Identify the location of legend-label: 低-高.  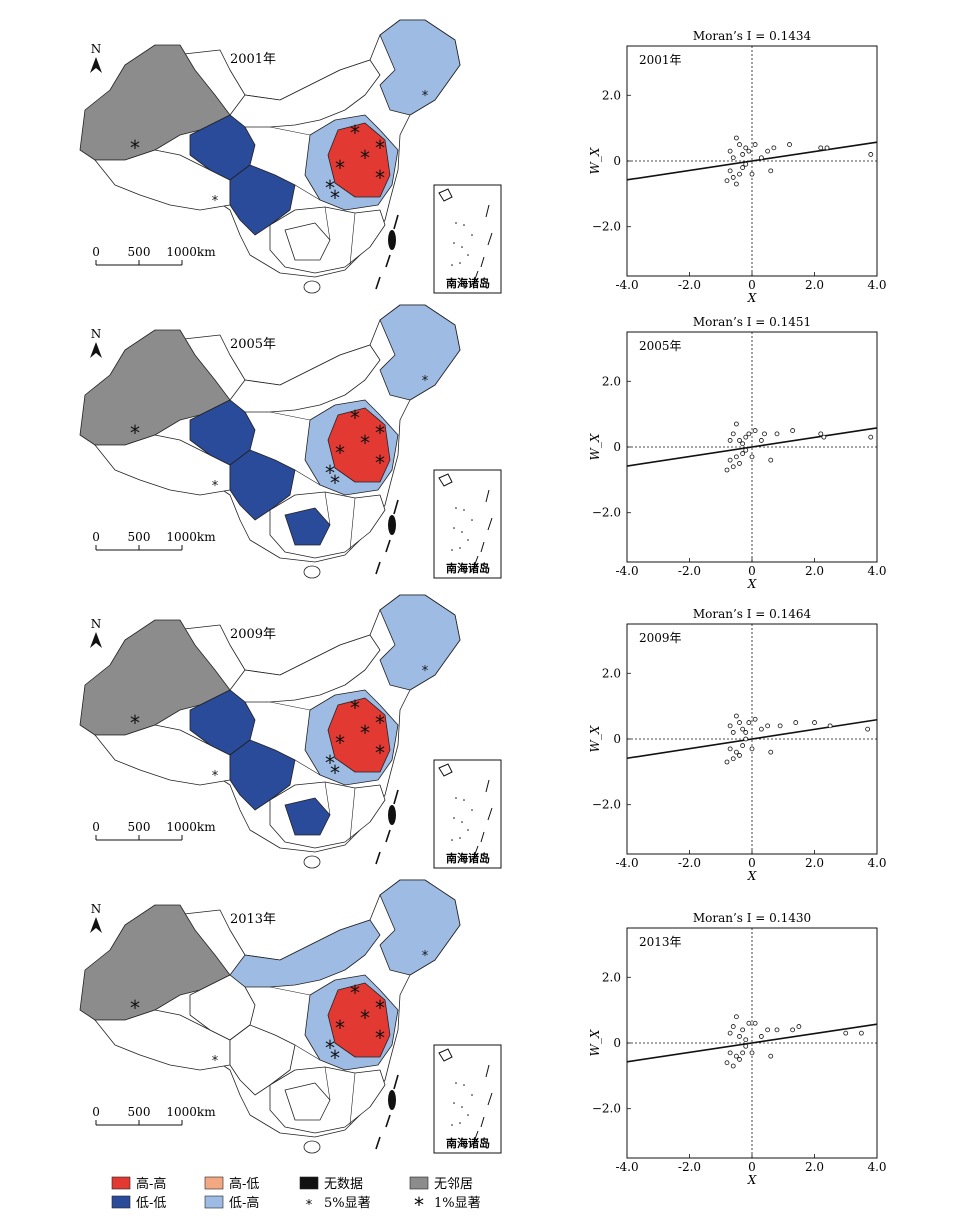
(244, 1203).